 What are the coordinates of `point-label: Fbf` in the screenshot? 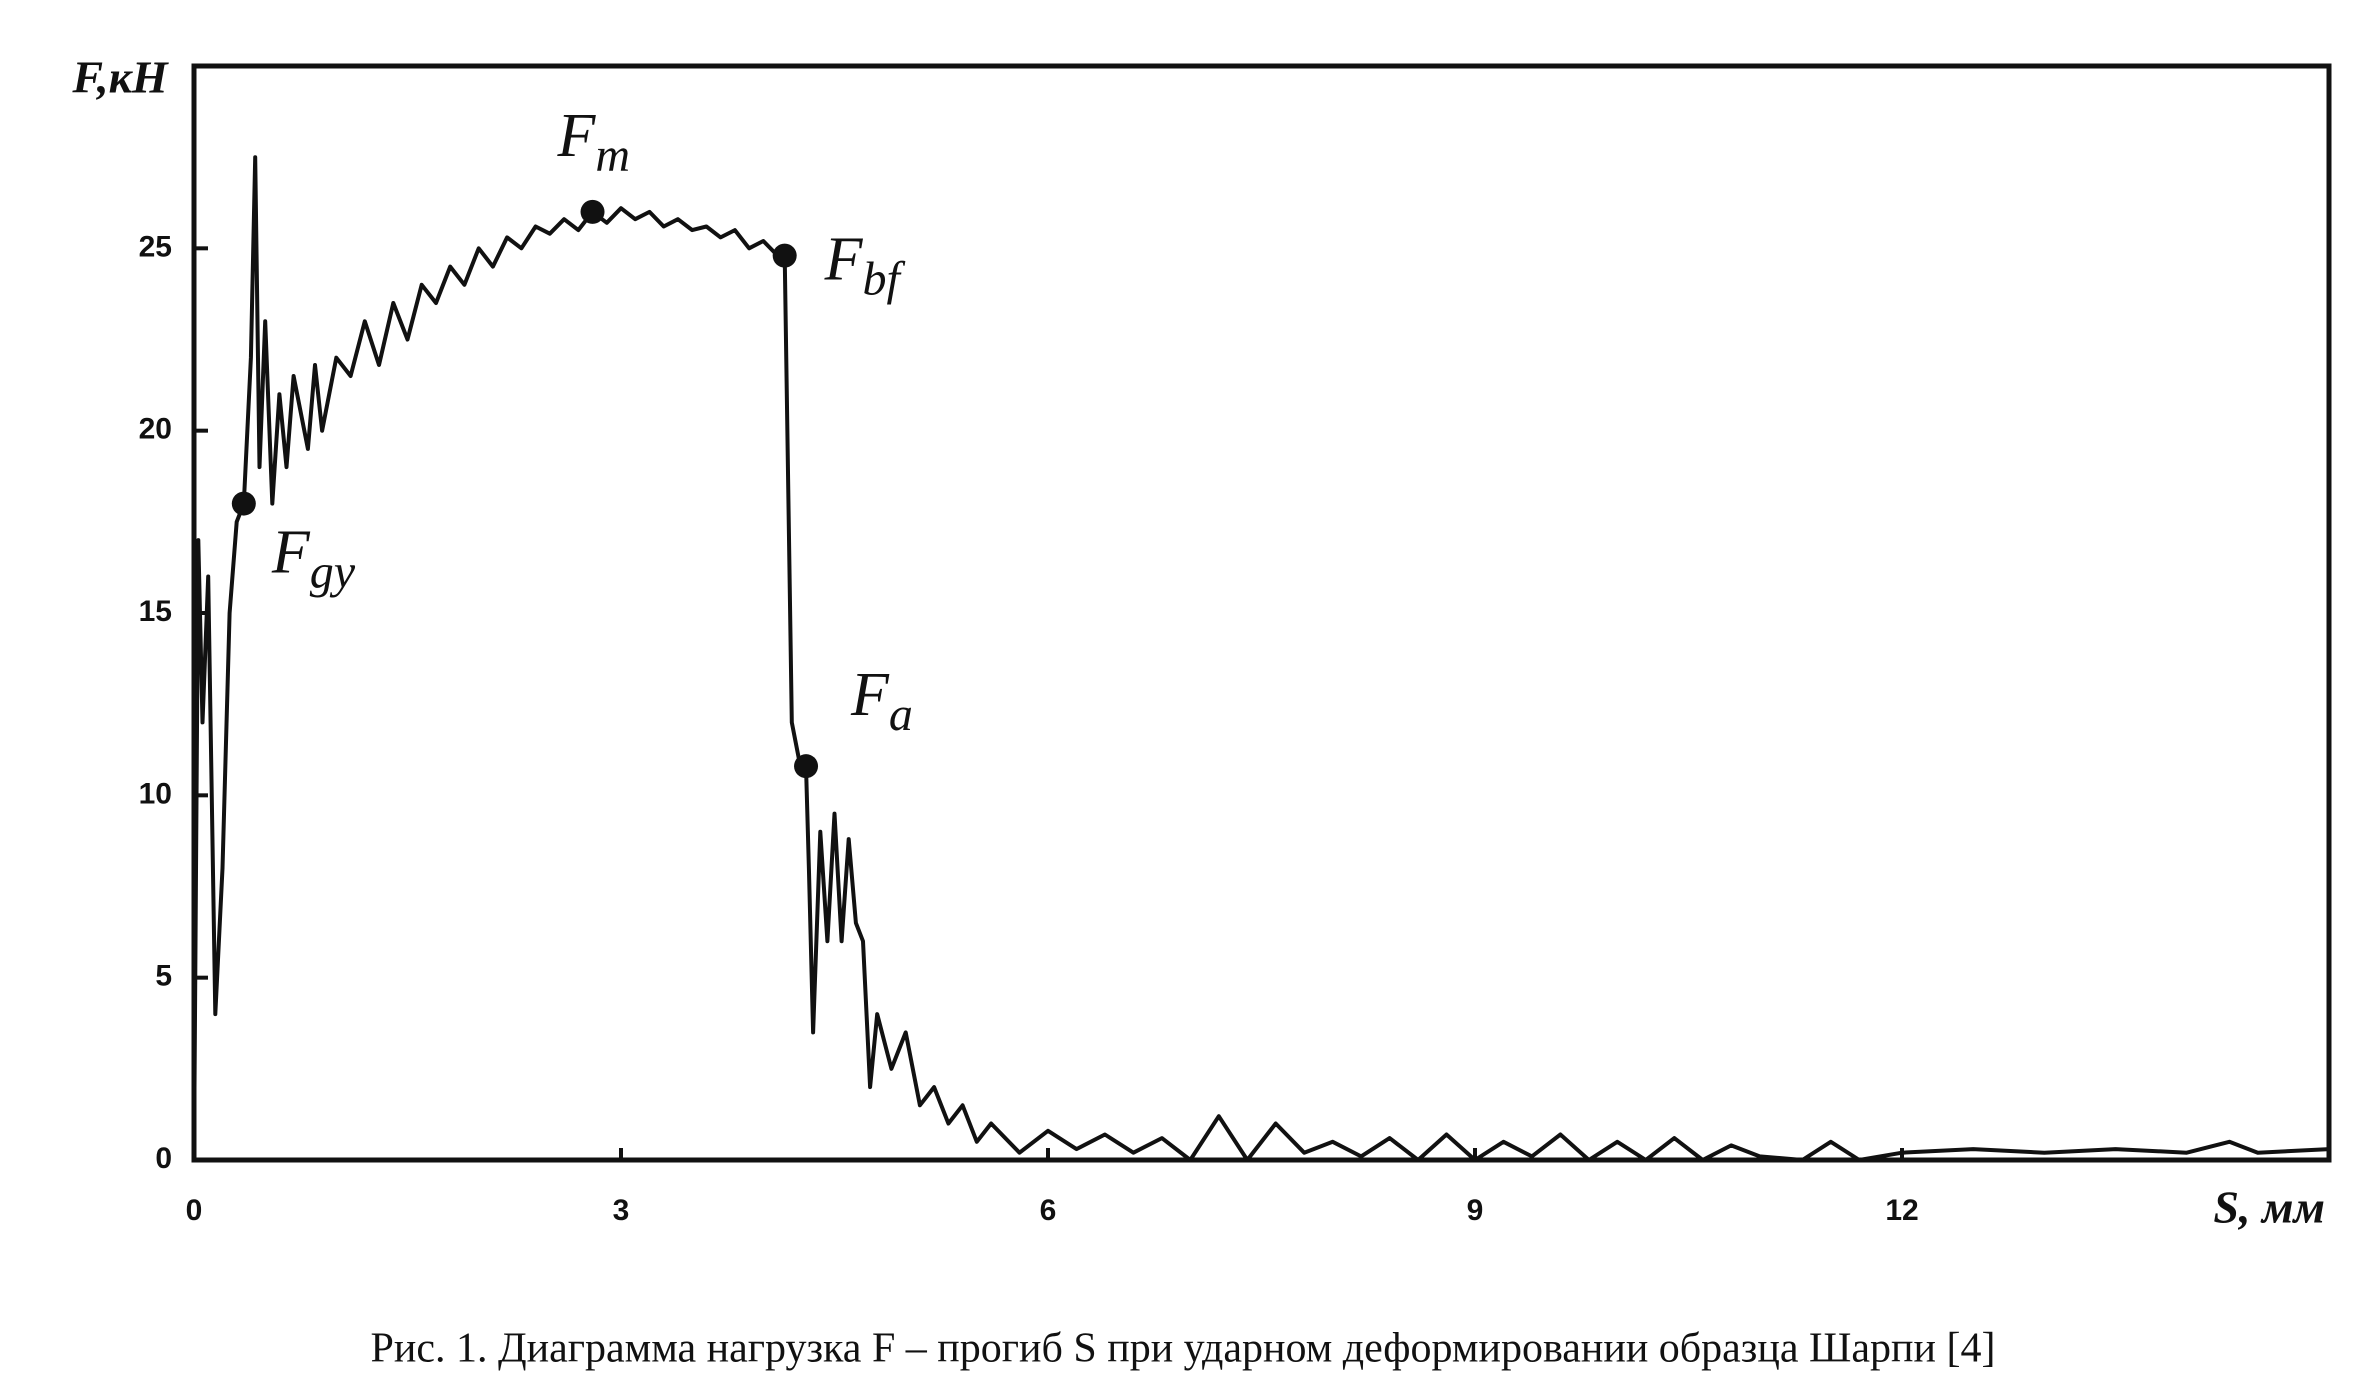 It's located at (865, 266).